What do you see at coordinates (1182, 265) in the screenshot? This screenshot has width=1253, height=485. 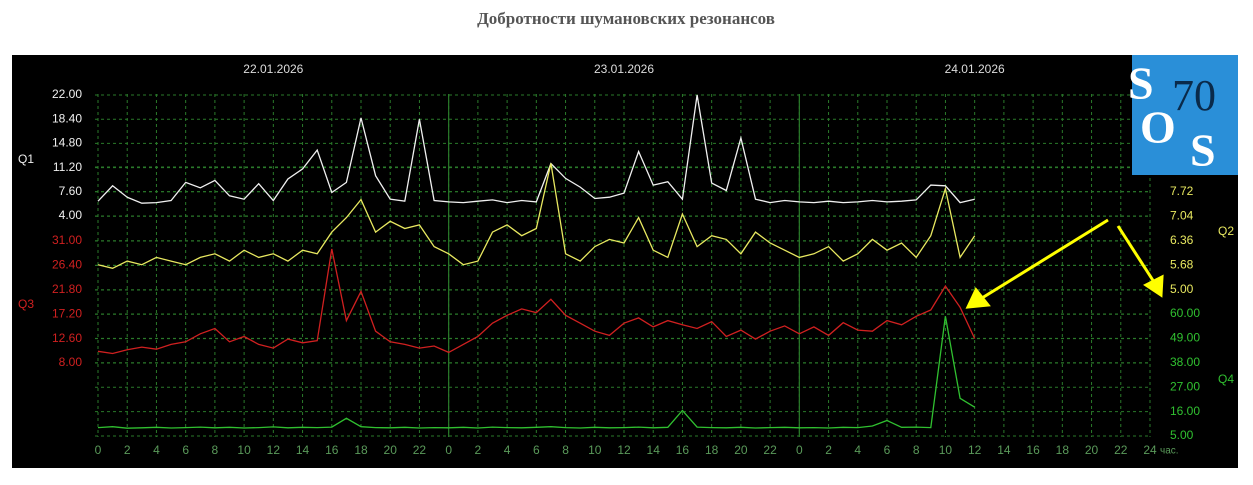 I see `y-tick-label: 5.68` at bounding box center [1182, 265].